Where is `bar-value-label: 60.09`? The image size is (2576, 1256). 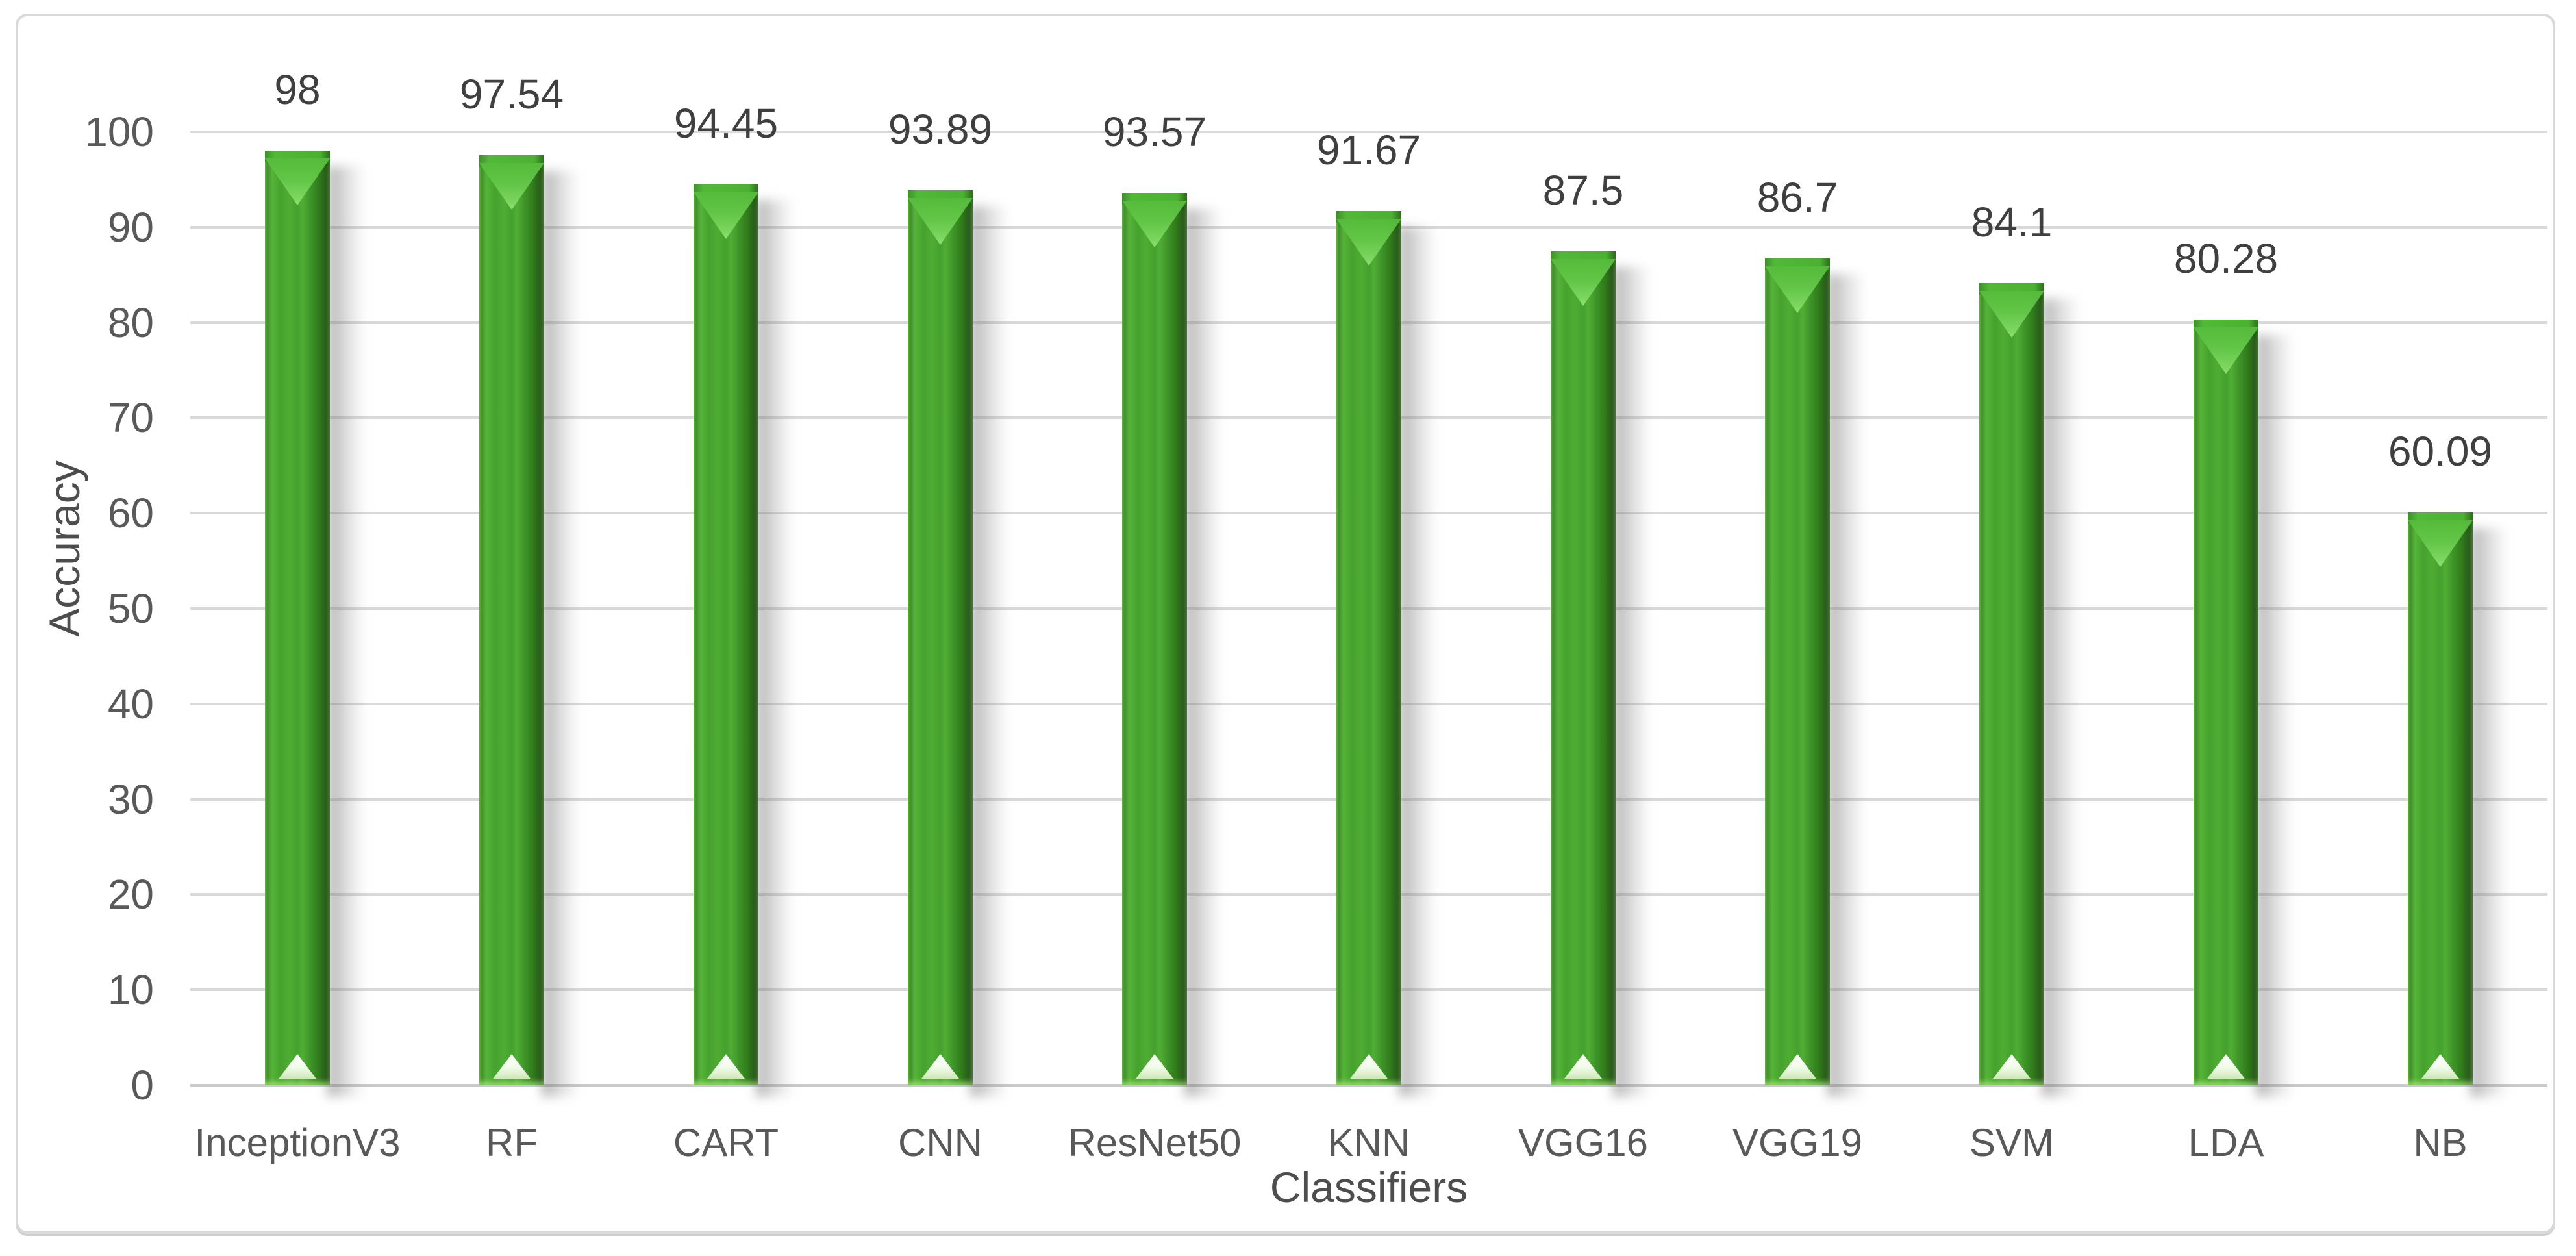
bar-value-label: 60.09 is located at coordinates (2440, 451).